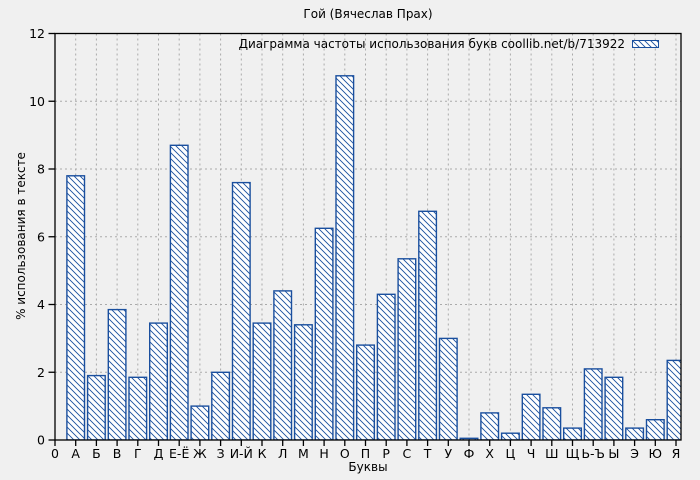 The width and height of the screenshot is (700, 480). Describe the element at coordinates (368, 467) in the screenshot. I see `x-axis-label: Буквы` at that location.